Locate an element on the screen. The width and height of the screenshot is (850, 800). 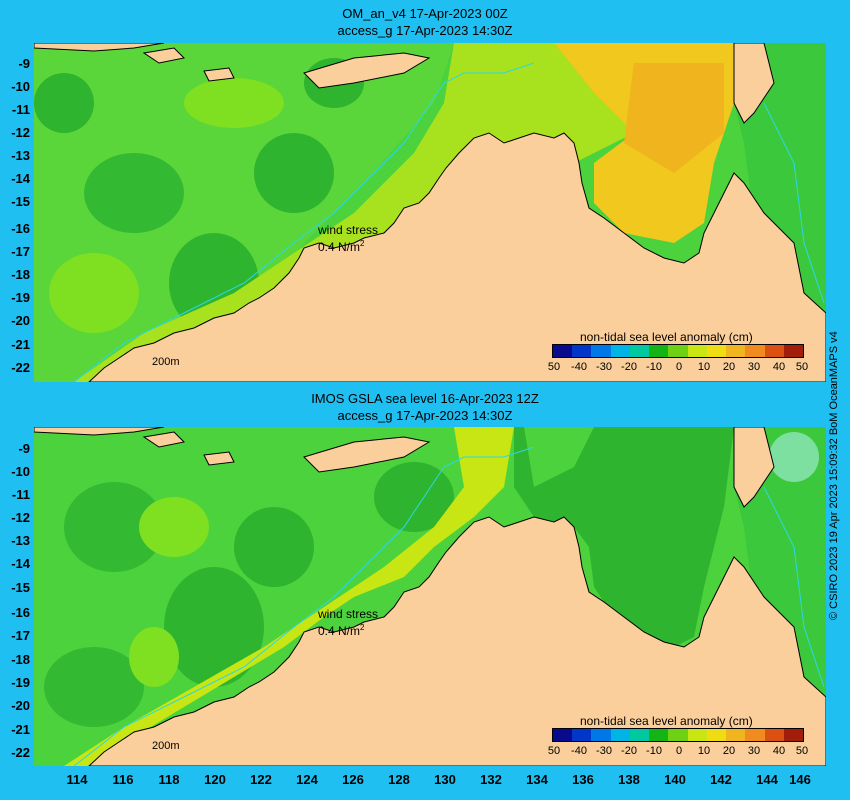
panel2-lat-tick: -10 is located at coordinates (20, 471).